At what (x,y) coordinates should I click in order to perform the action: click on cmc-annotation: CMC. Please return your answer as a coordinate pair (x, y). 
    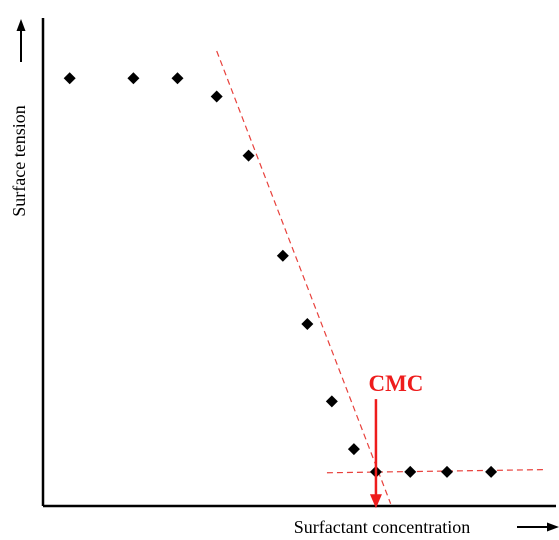
    Looking at the image, I should click on (395, 440).